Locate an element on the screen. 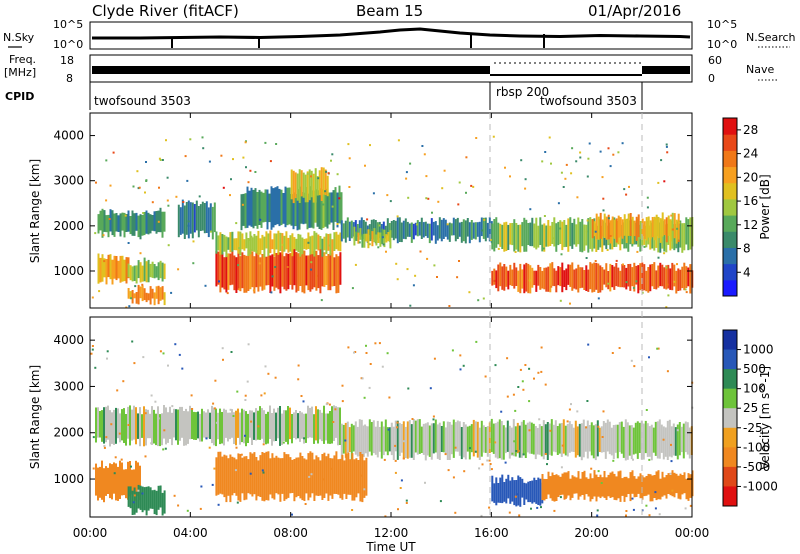 The image size is (800, 554). colorbar-swatch is located at coordinates (730, 398).